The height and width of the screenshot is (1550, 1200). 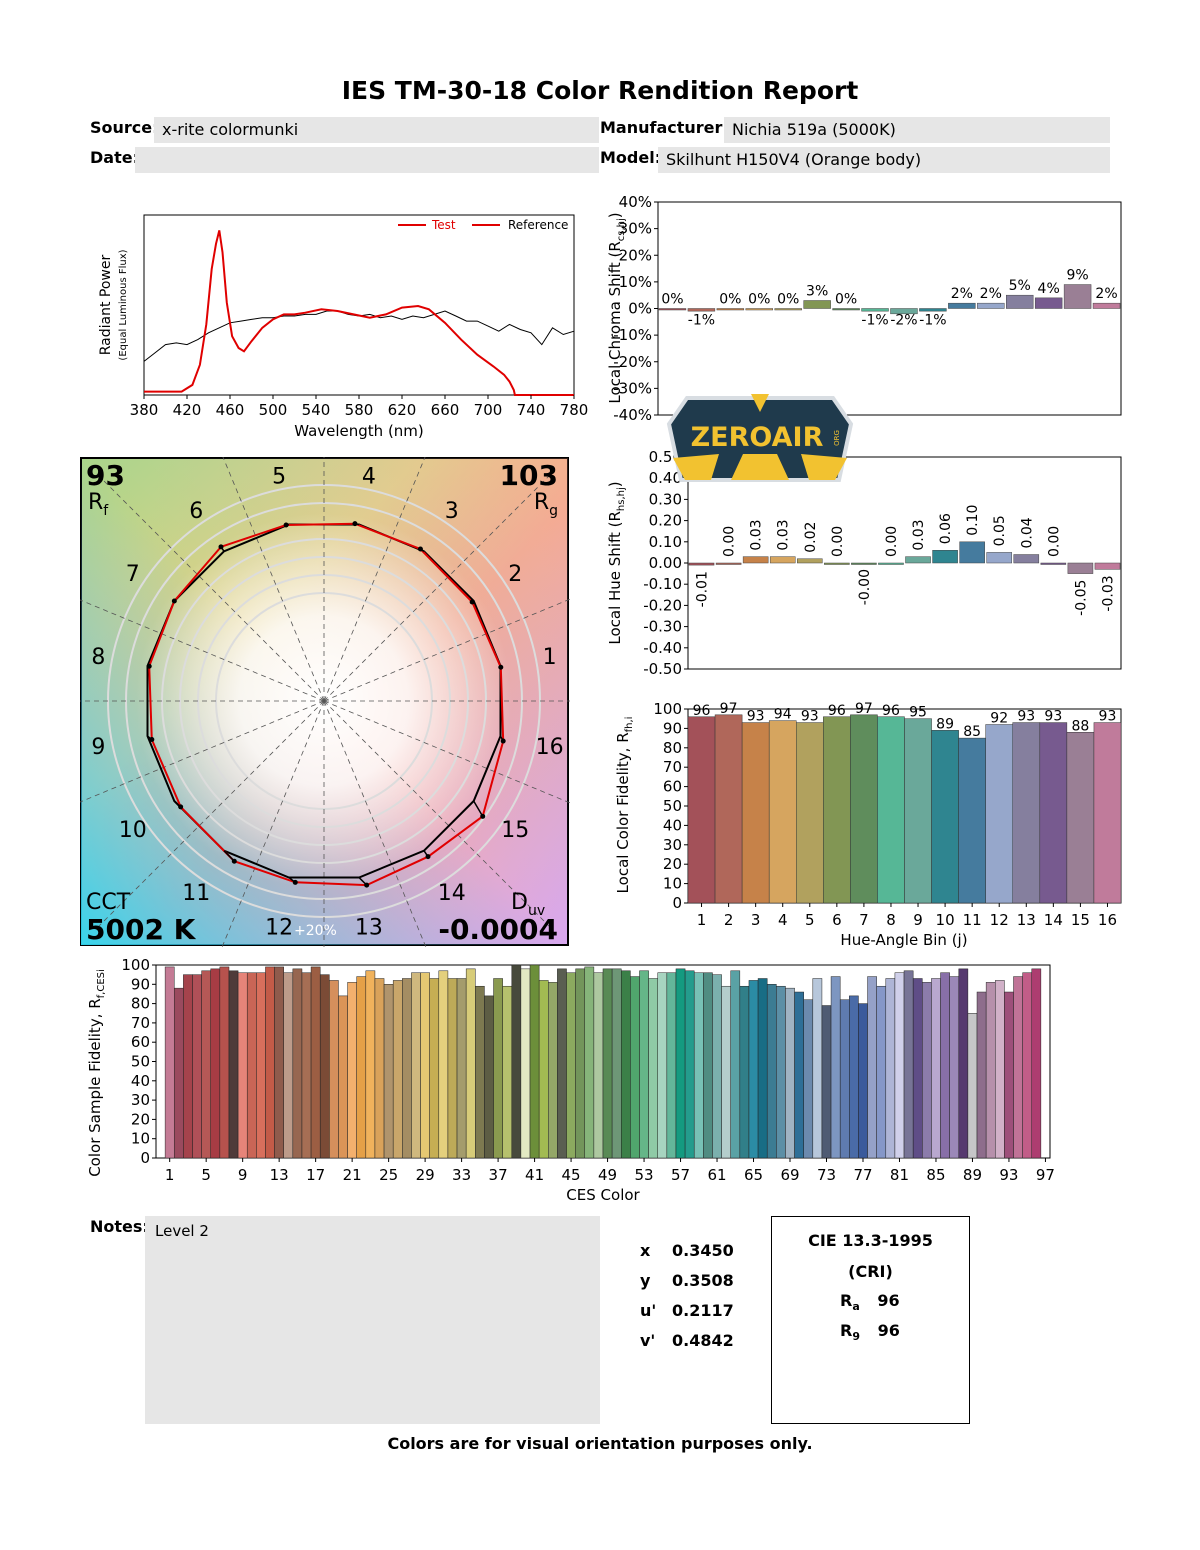 What do you see at coordinates (789, 1175) in the screenshot?
I see `ces-x-tick-label: 69` at bounding box center [789, 1175].